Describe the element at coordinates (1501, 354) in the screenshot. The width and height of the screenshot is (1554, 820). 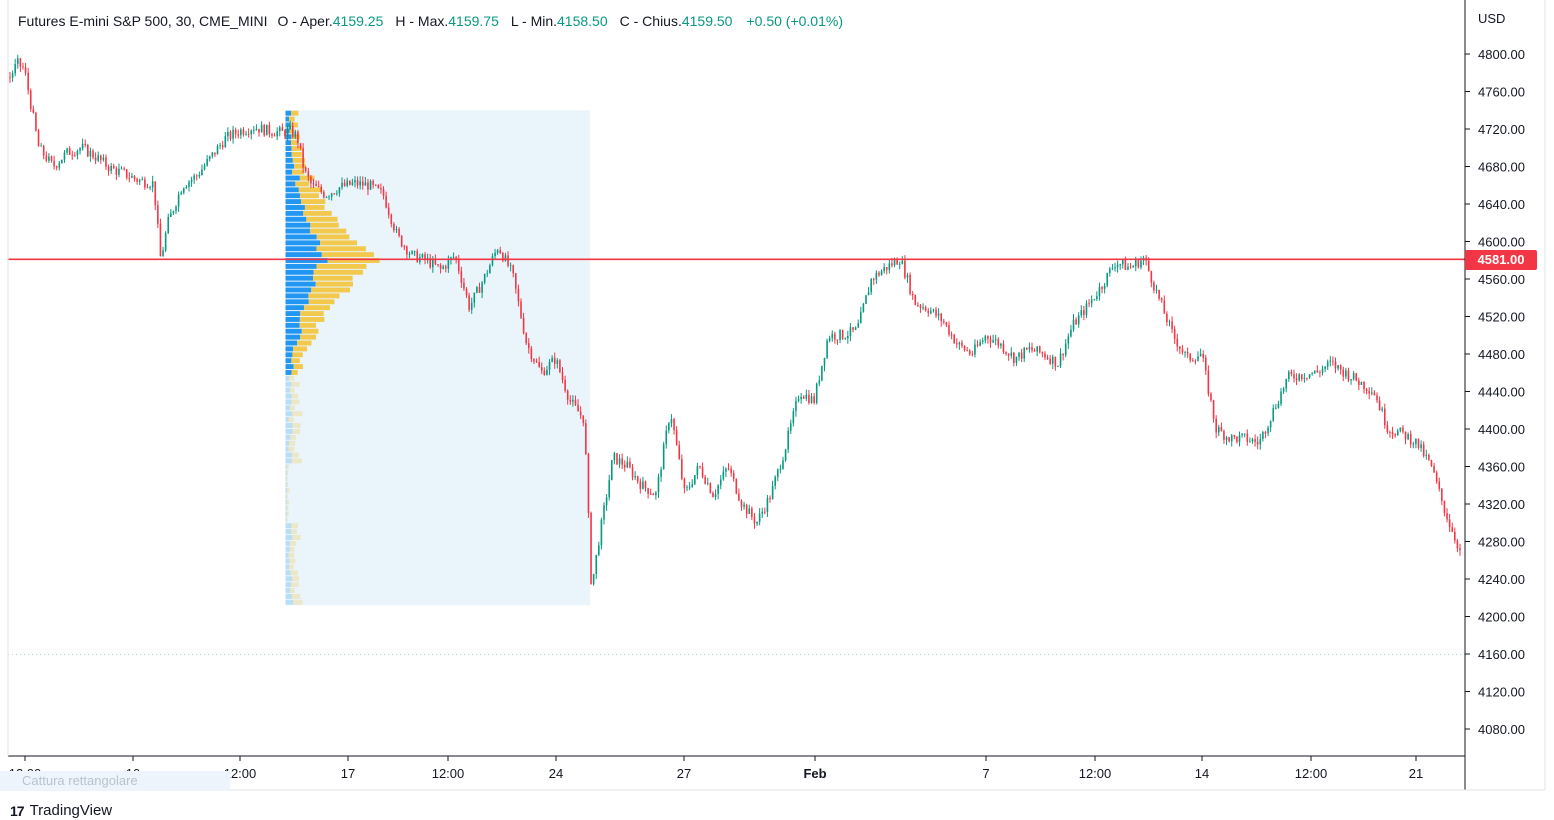
I see `price-tick-label: 4480.00` at that location.